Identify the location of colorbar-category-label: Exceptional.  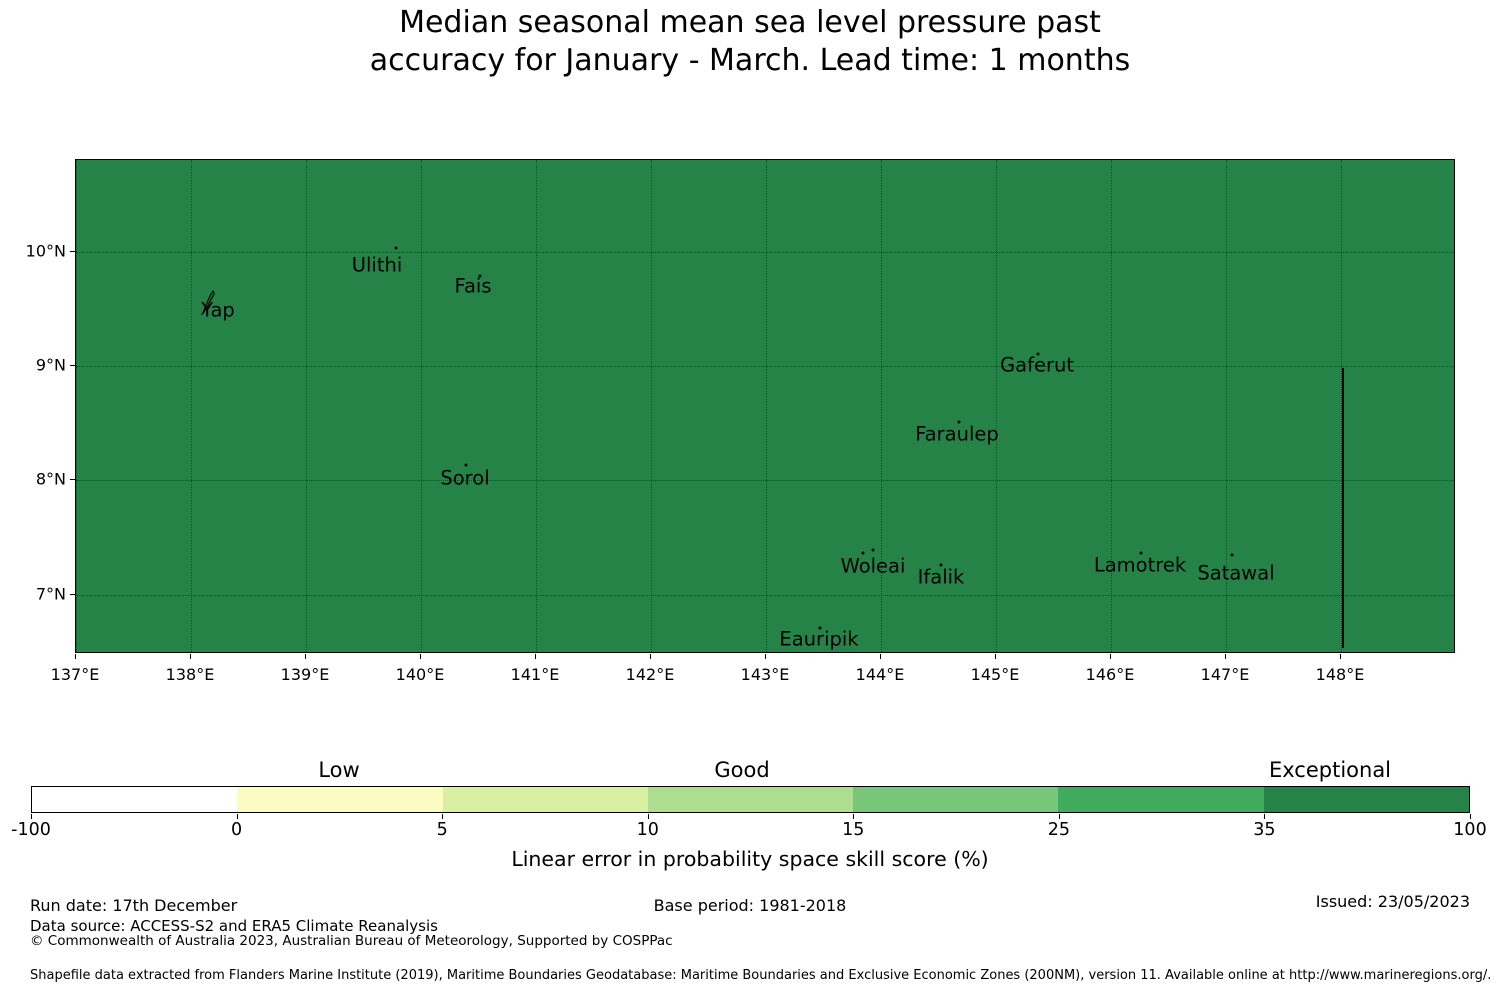
(1330, 770).